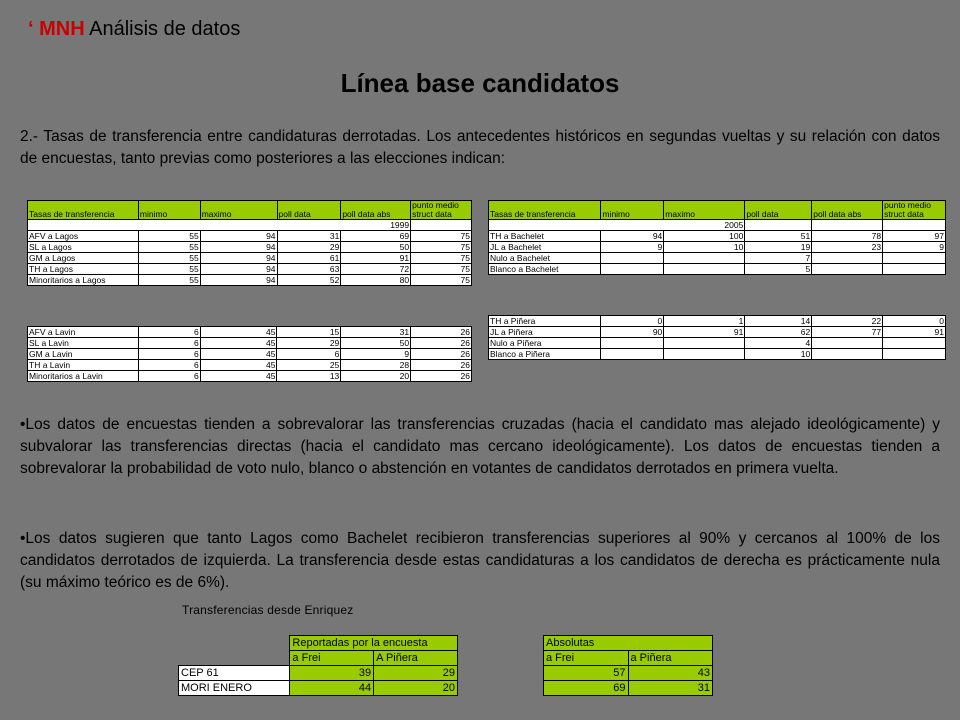 The image size is (960, 720). Describe the element at coordinates (83, 376) in the screenshot. I see `row-label: Minoritarios a Lavin` at that location.